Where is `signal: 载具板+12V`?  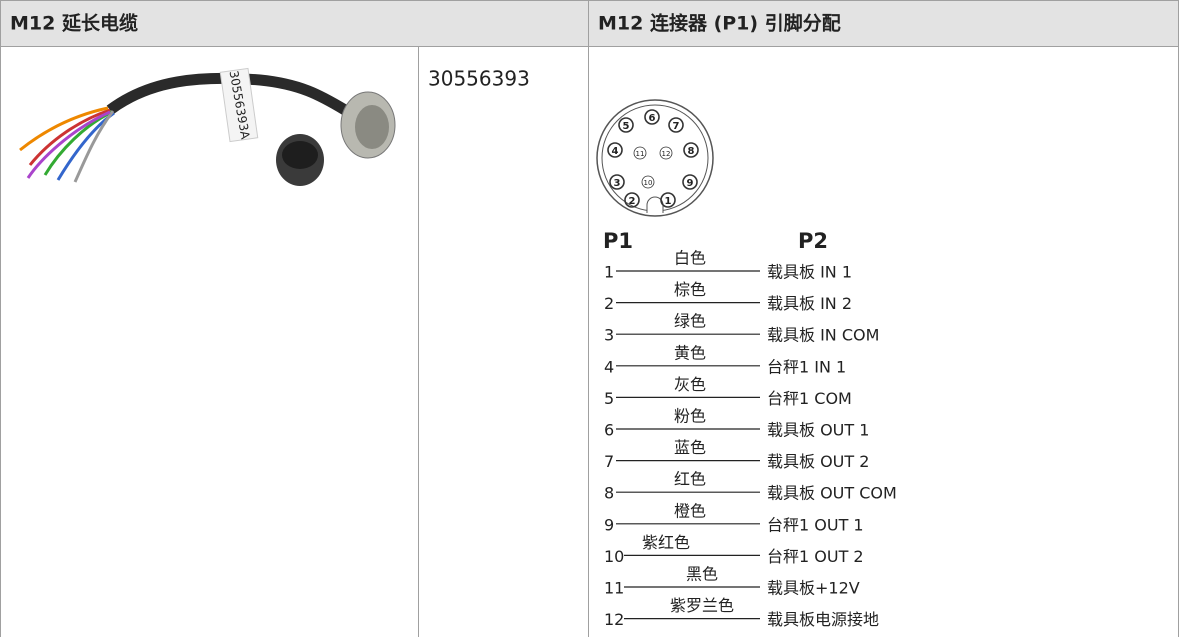
signal: 载具板+12V is located at coordinates (813, 588).